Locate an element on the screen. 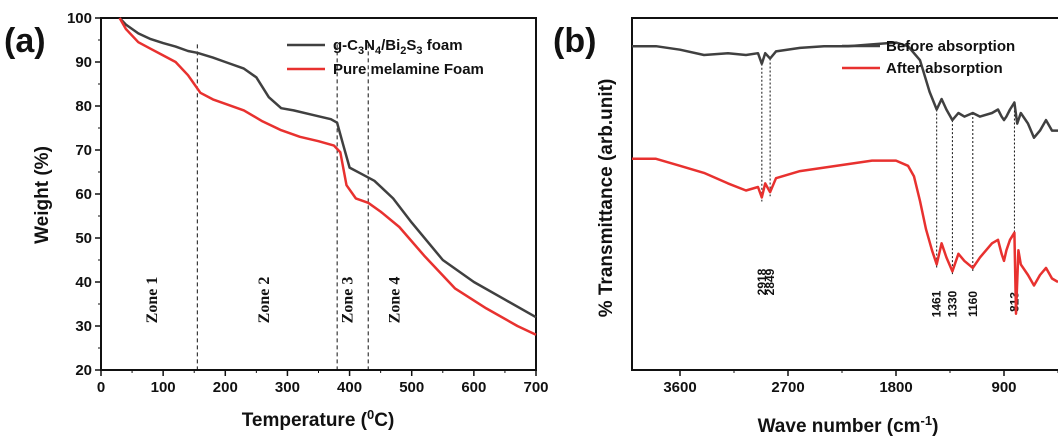 The width and height of the screenshot is (1058, 440). zone-label: Zone 1 is located at coordinates (152, 300).